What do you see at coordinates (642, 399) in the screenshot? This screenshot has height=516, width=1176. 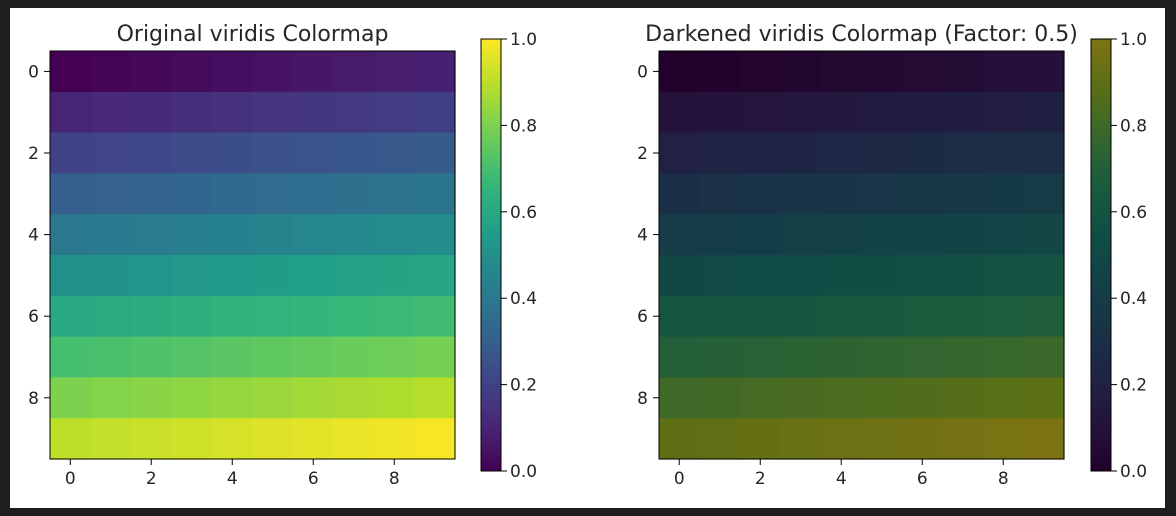 I see `y-tick-label: 8` at bounding box center [642, 399].